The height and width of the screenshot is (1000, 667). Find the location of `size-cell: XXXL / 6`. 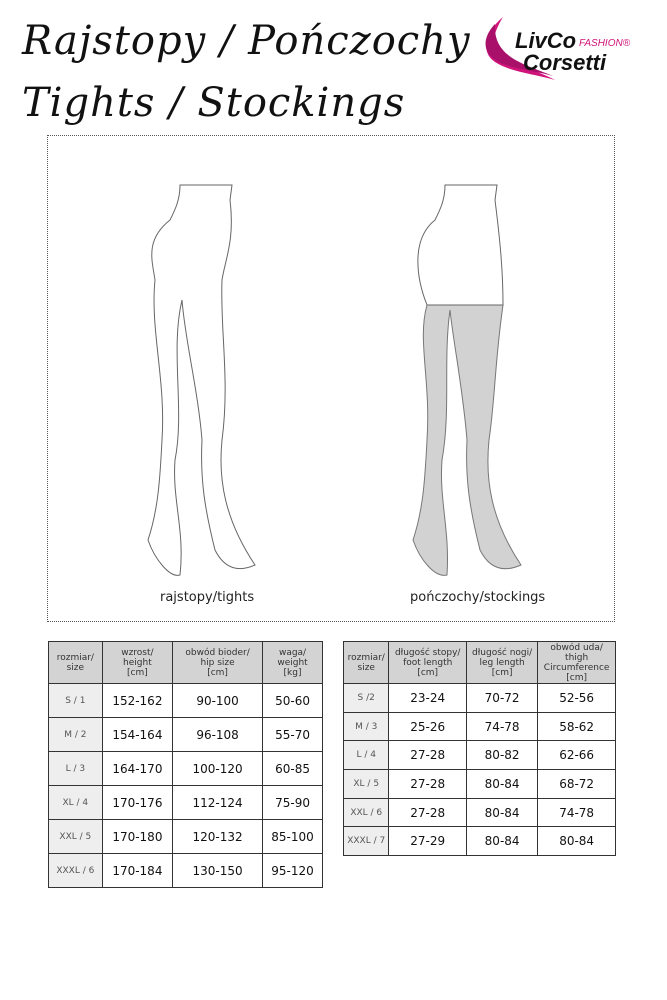

size-cell: XXXL / 6 is located at coordinates (75, 870).